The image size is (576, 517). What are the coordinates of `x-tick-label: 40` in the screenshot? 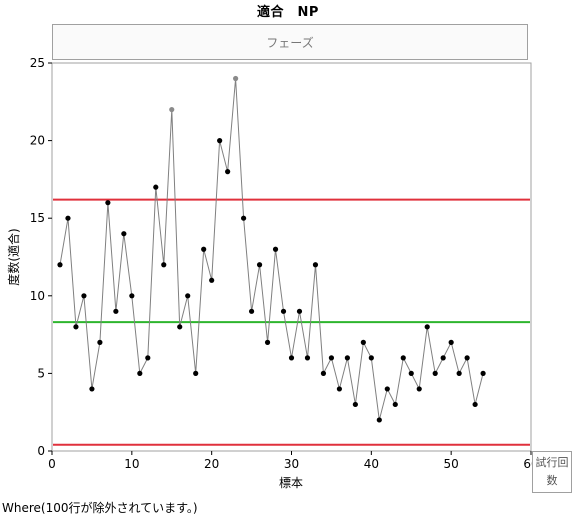 It's located at (371, 464).